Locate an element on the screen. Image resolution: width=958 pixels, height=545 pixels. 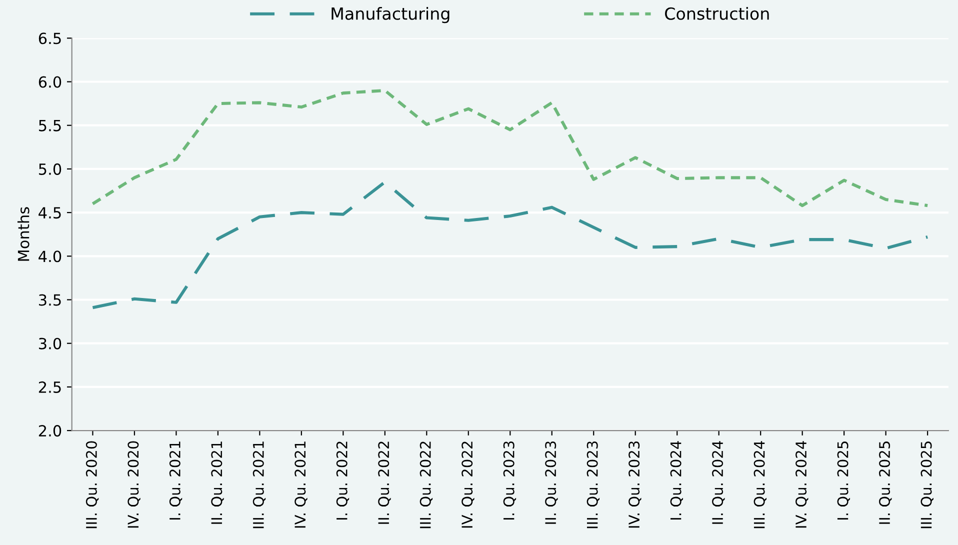
x-tick-label: IV. Qu. 2022 is located at coordinates (468, 485).